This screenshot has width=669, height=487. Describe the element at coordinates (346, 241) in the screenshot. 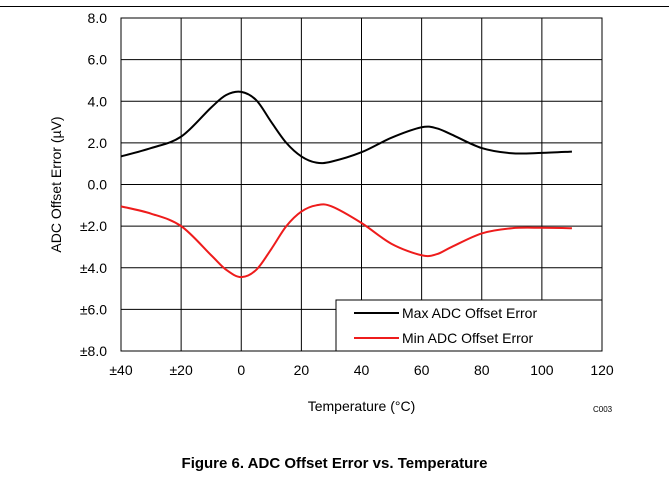

I see `min-offset-error-line` at that location.